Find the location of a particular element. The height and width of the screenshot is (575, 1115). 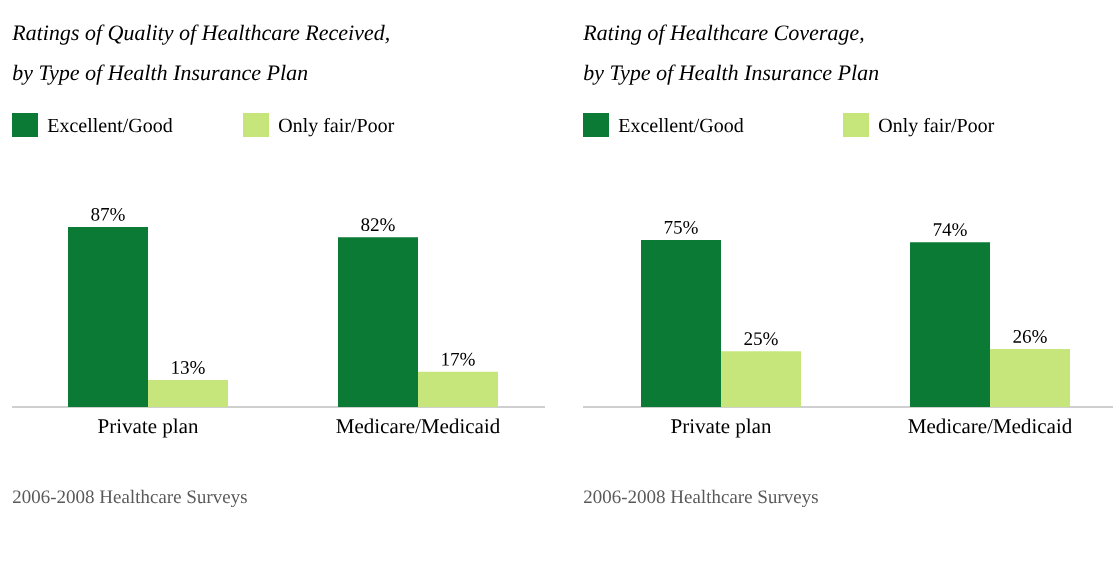

chart-title: Ratings of Quality of Healthcare Received, is located at coordinates (200, 34).